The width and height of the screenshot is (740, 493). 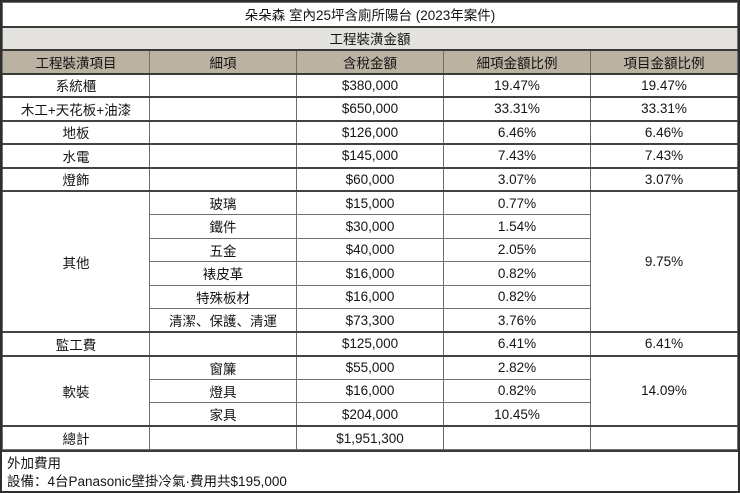 I want to click on item-cell: 水電, so click(x=76, y=155).